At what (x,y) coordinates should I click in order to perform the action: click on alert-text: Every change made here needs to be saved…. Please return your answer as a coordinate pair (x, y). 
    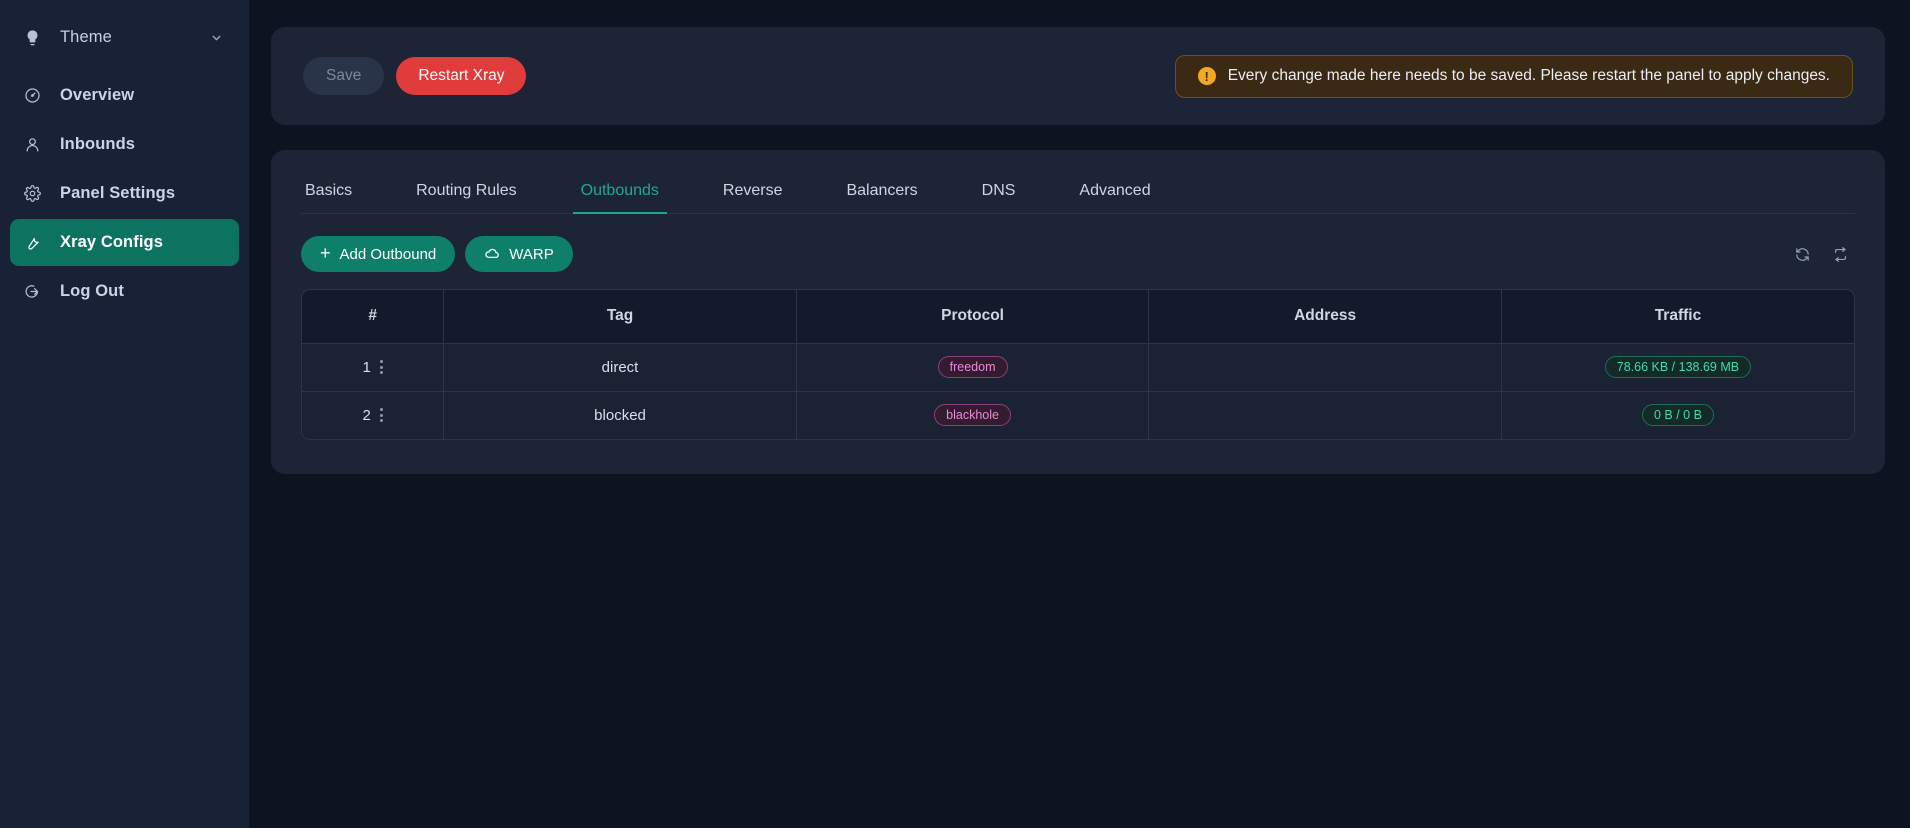
    Looking at the image, I should click on (1528, 75).